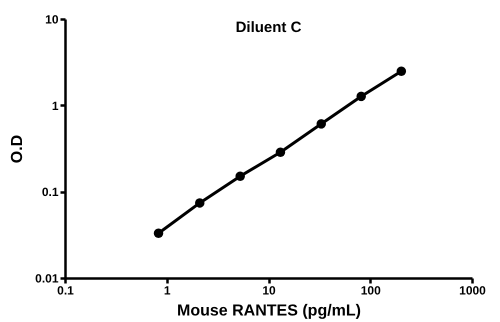 The height and width of the screenshot is (322, 500). What do you see at coordinates (50, 192) in the screenshot?
I see `y-tick-label: 0.1` at bounding box center [50, 192].